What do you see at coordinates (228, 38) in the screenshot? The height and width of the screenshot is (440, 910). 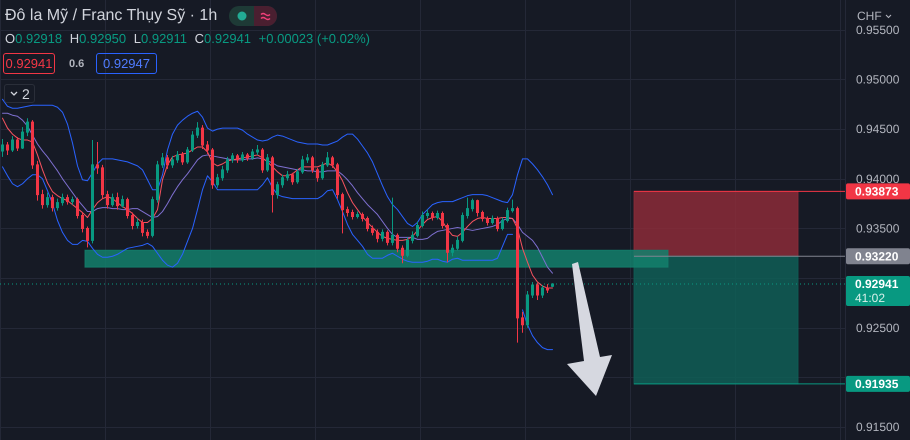 I see `annotation: 0.92941` at bounding box center [228, 38].